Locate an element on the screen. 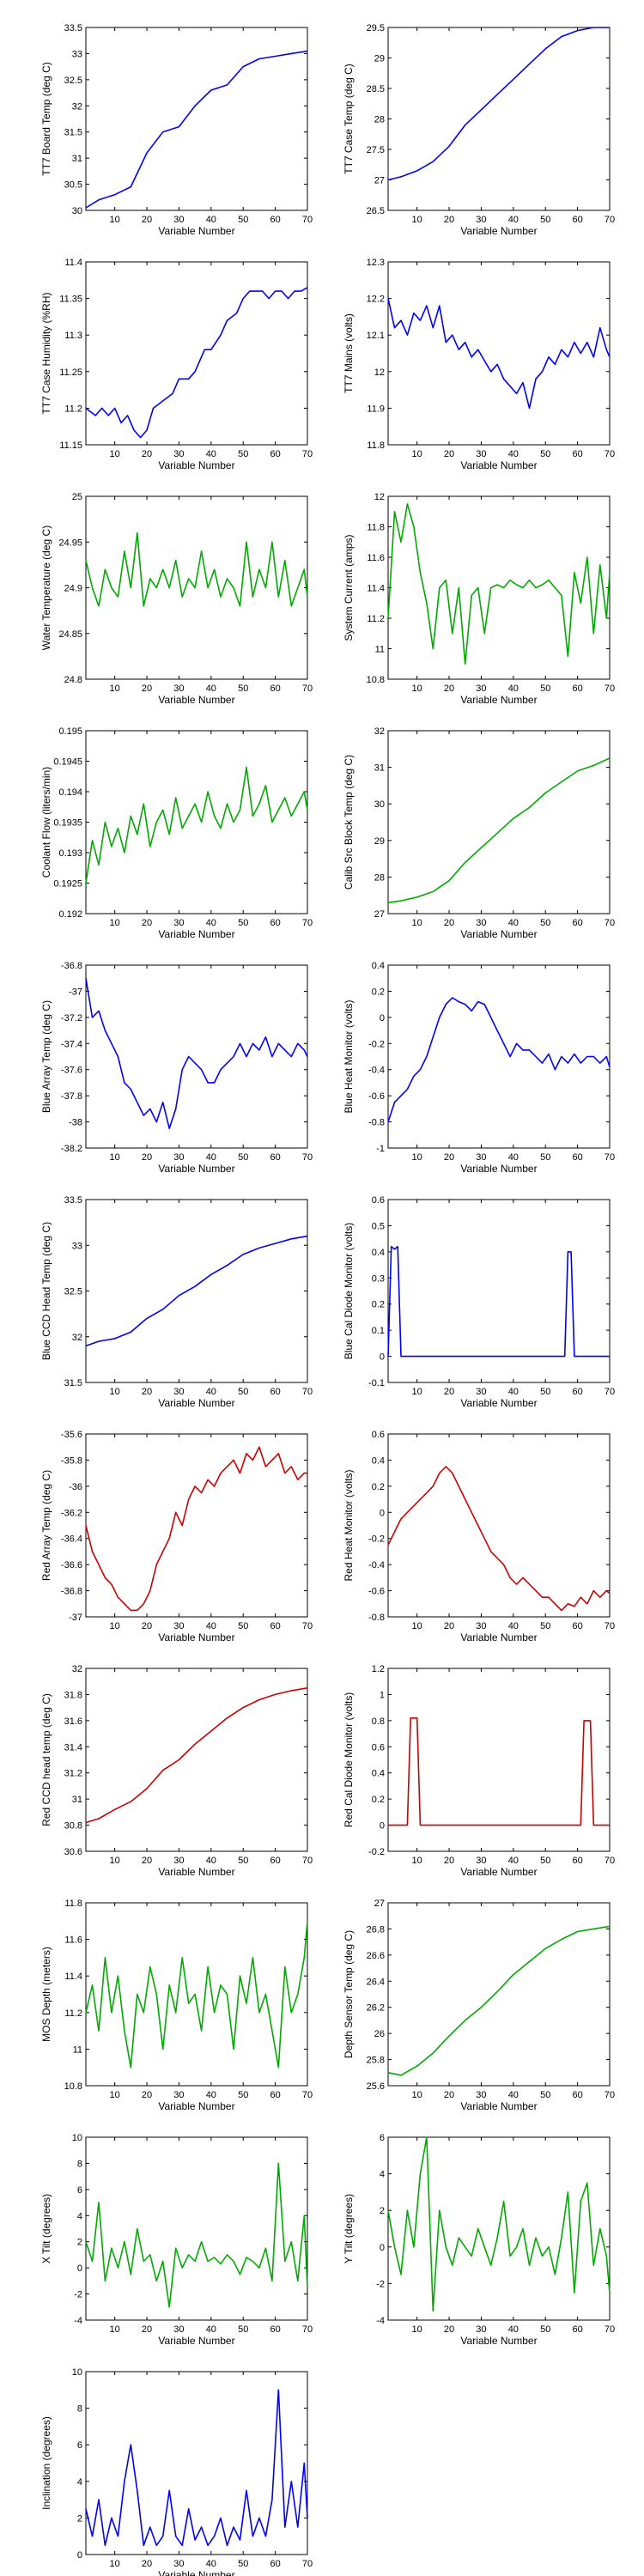  y-tick-label: 30.6 is located at coordinates (73, 1852).